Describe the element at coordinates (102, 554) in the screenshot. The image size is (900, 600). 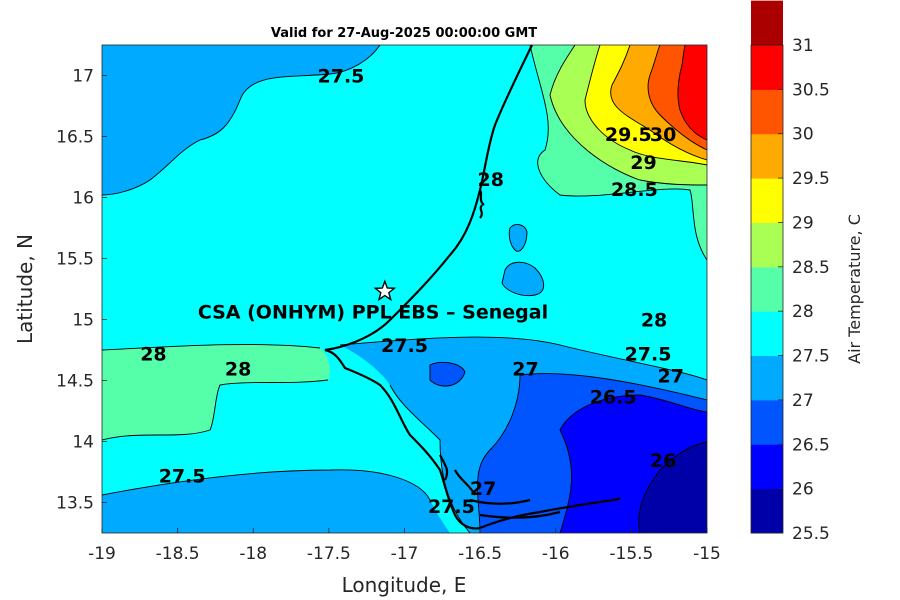
I see `x-tick-label: -19` at that location.